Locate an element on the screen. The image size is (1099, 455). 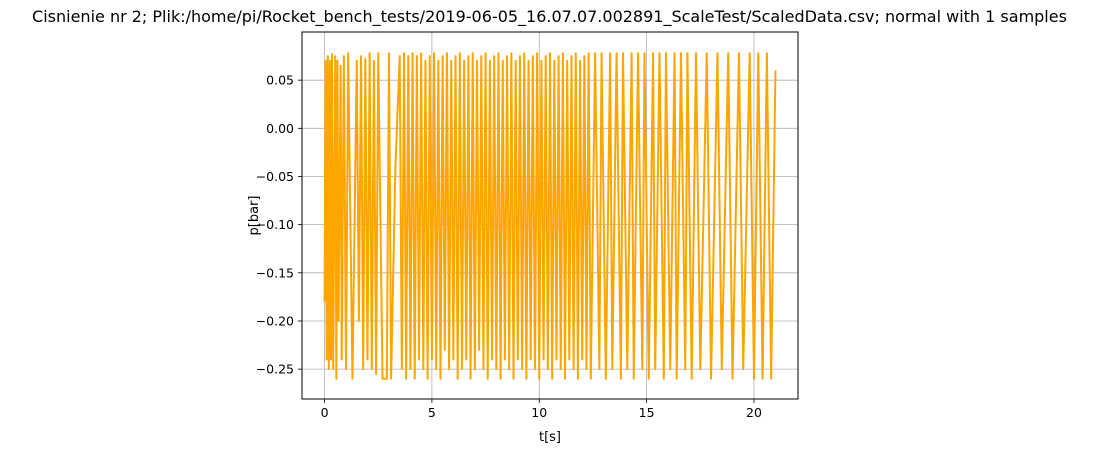
y-tick-label: −0.15 is located at coordinates (275, 272).